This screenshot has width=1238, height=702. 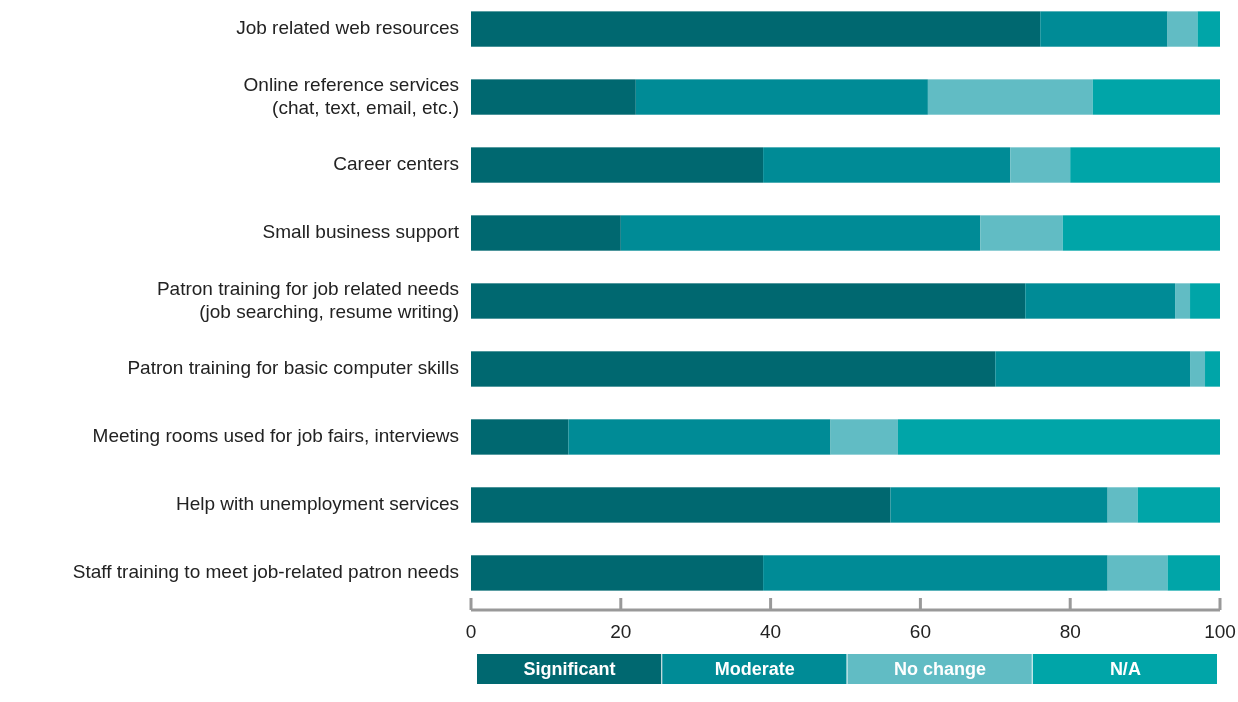 What do you see at coordinates (361, 232) in the screenshot?
I see `y-tick-label: Small business support` at bounding box center [361, 232].